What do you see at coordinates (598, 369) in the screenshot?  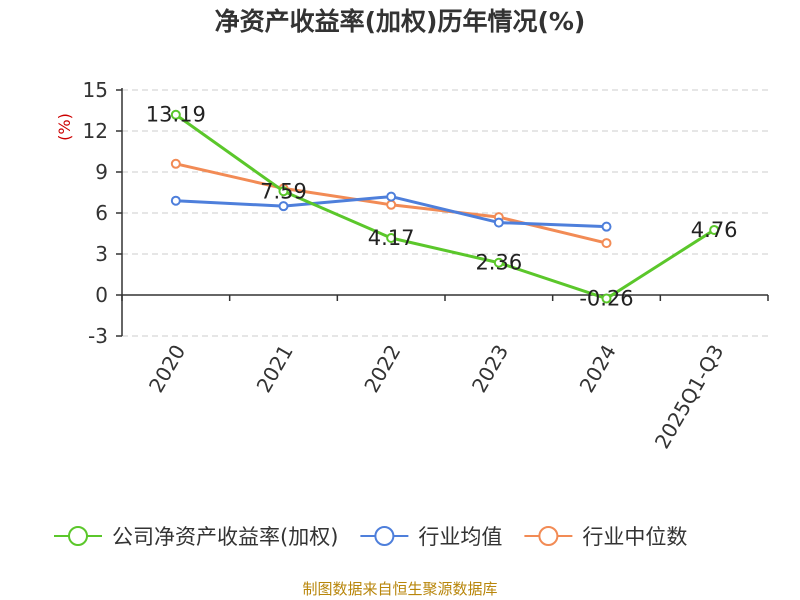 I see `x-tick-label: 2024` at bounding box center [598, 369].